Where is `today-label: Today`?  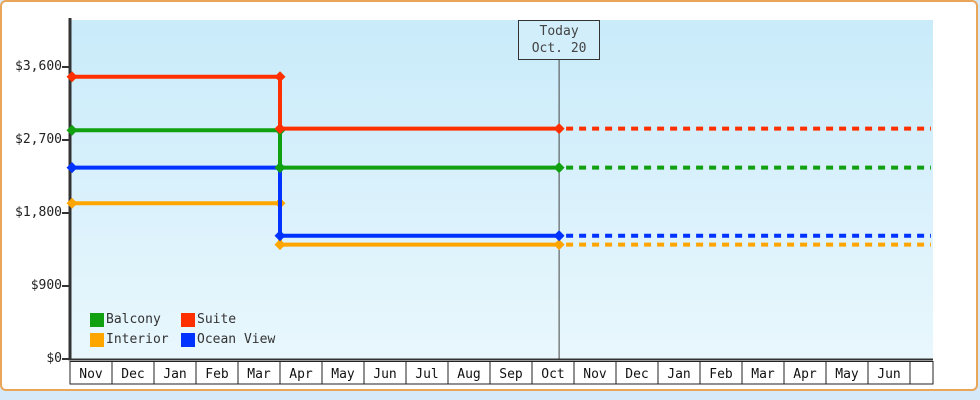 today-label: Today is located at coordinates (559, 31).